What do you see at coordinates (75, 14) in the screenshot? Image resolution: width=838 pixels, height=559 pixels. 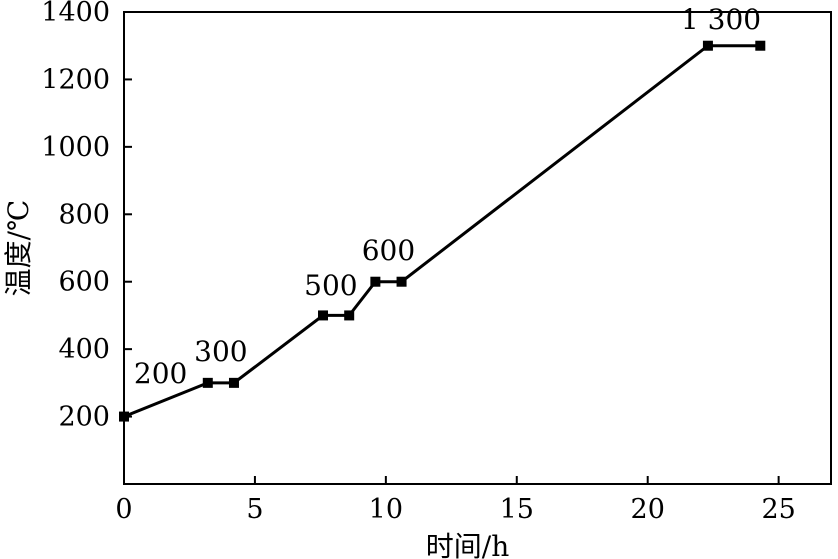 I see `y-tick-label: 1400` at bounding box center [75, 14].